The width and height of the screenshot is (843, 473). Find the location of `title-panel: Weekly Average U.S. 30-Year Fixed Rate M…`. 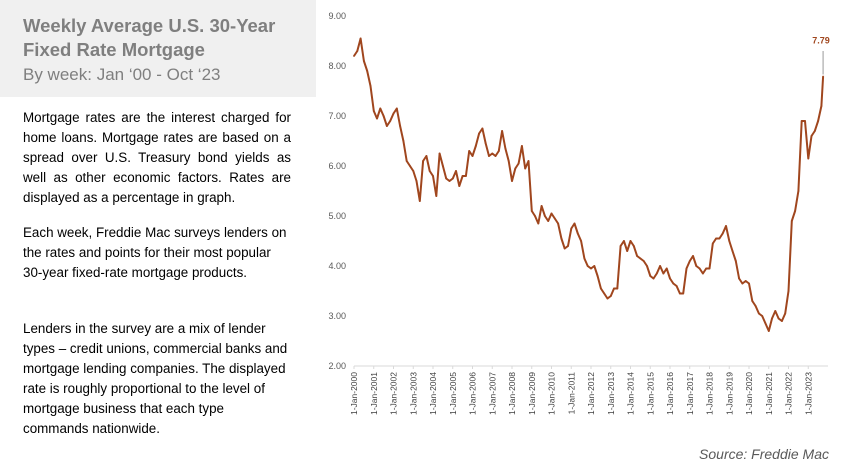

title-panel: Weekly Average U.S. 30-Year Fixed Rate M… is located at coordinates (158, 48).